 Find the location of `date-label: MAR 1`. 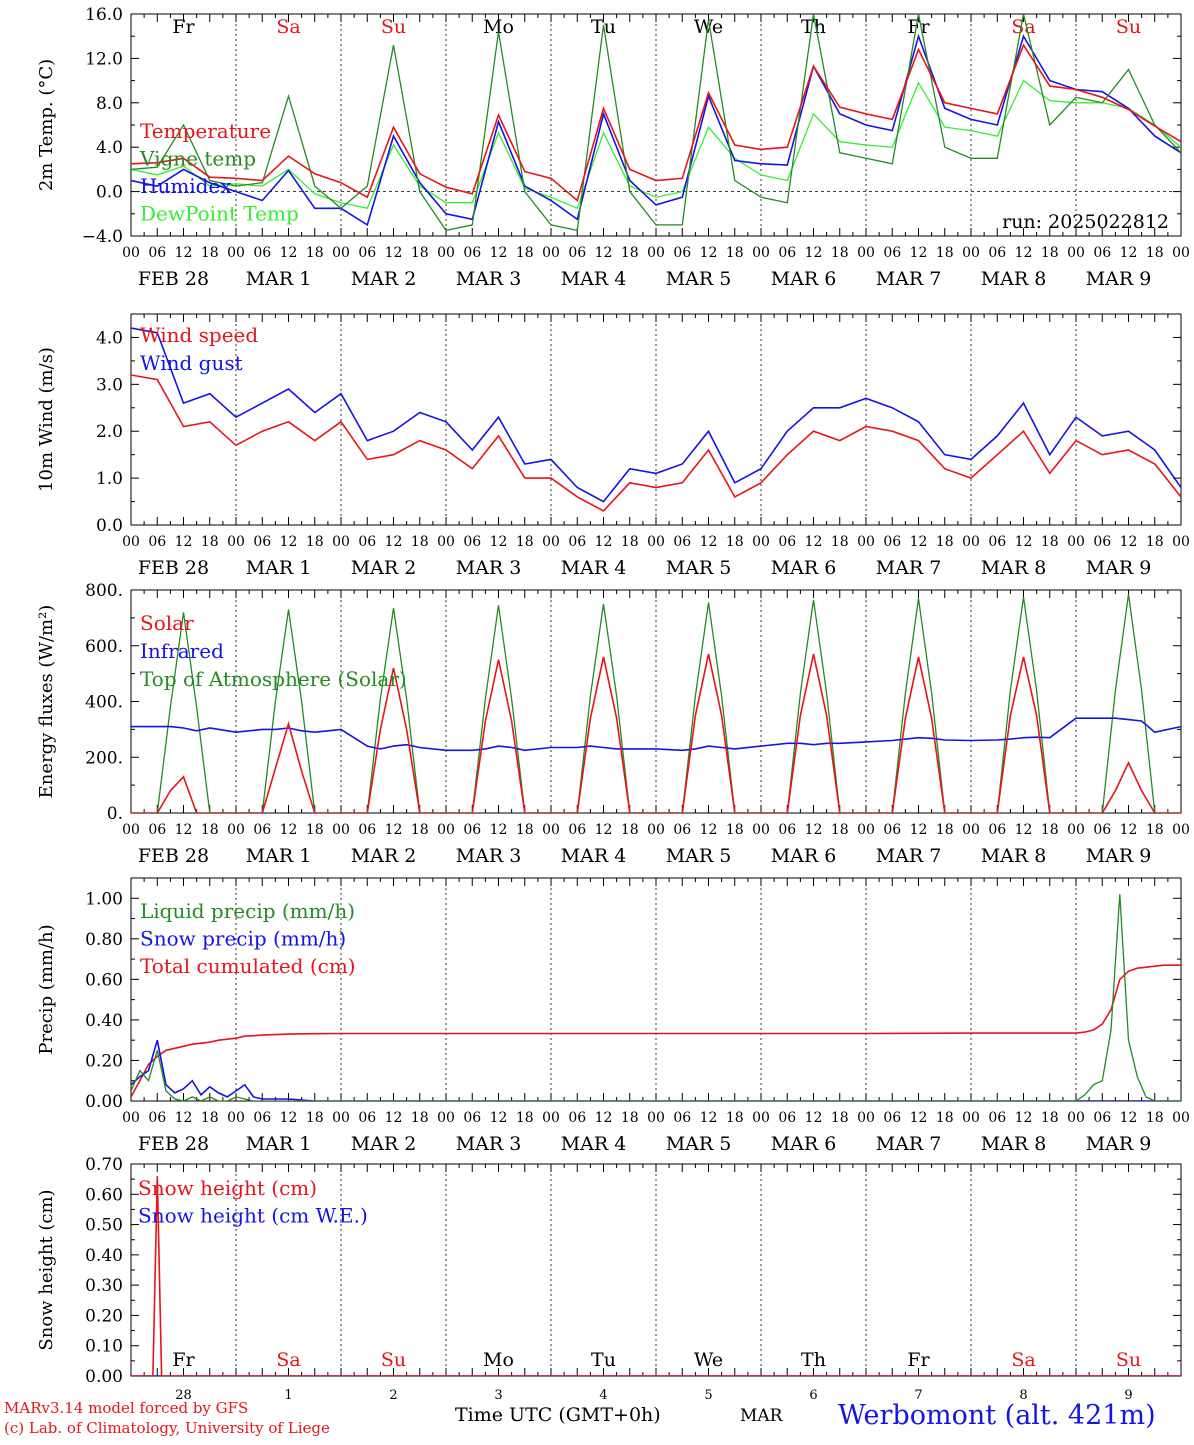

date-label: MAR 1 is located at coordinates (279, 279).